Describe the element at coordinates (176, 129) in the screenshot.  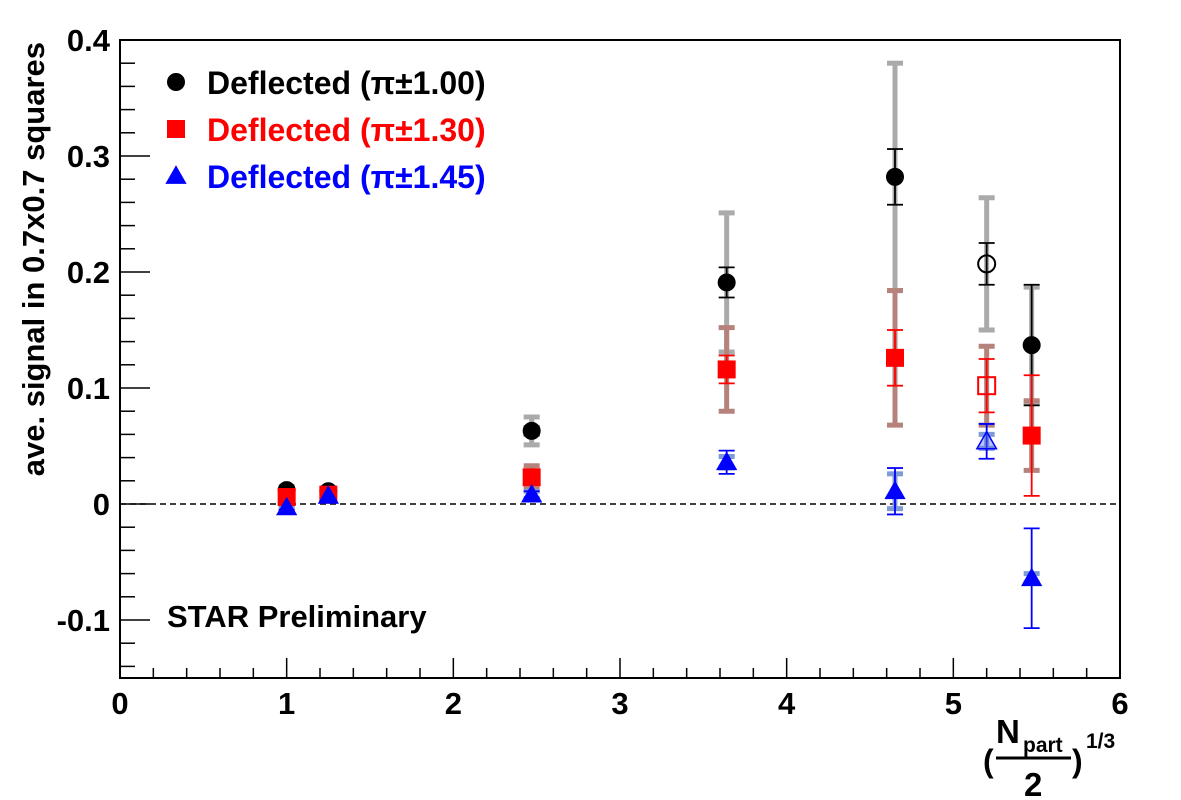
I see `legend-marker-red-squares` at that location.